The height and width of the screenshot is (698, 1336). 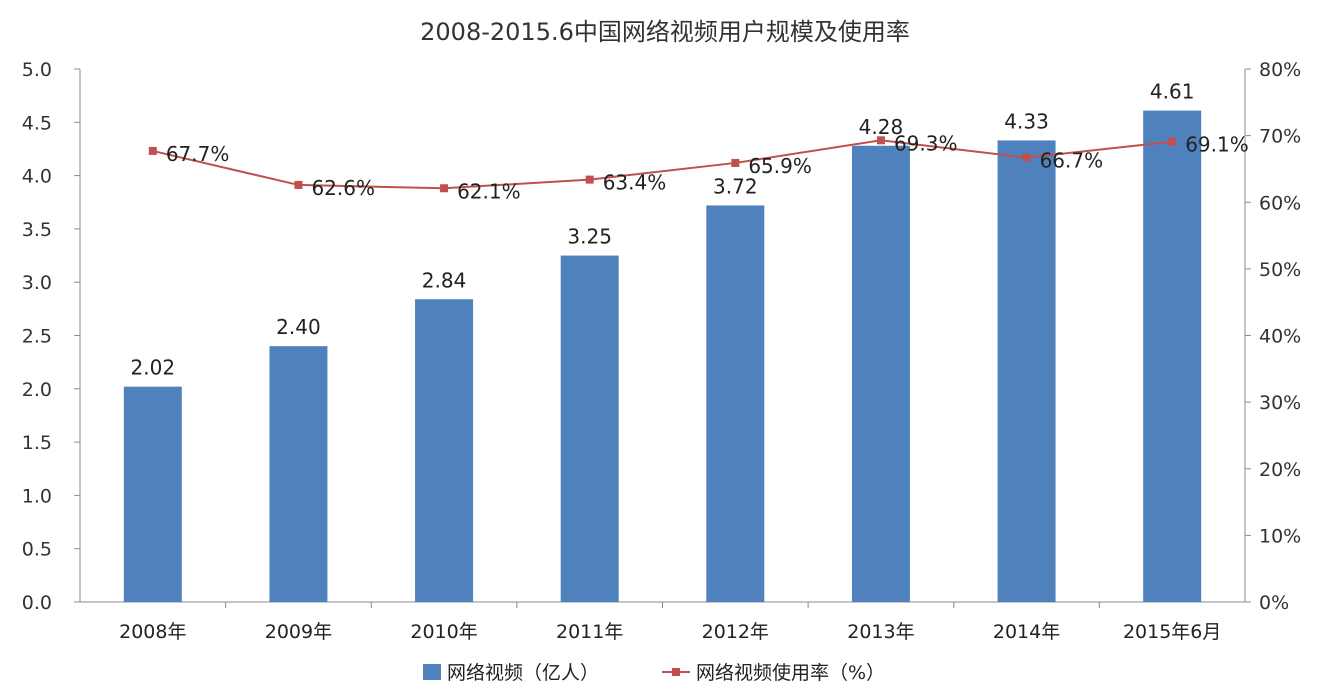 I want to click on right-tick-label: 0%, so click(x=1274, y=603).